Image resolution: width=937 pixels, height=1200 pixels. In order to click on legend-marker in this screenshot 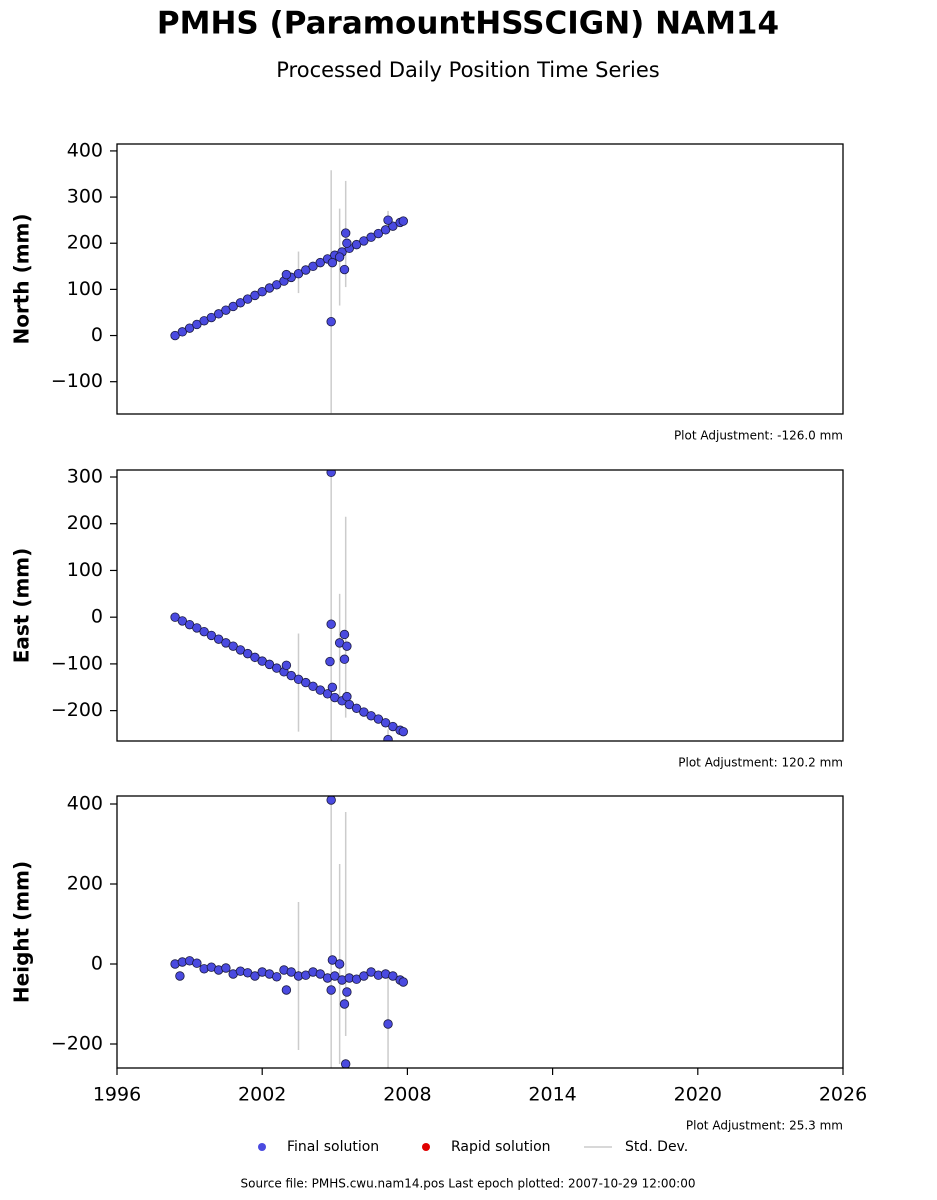, I will do `click(262, 1147)`.